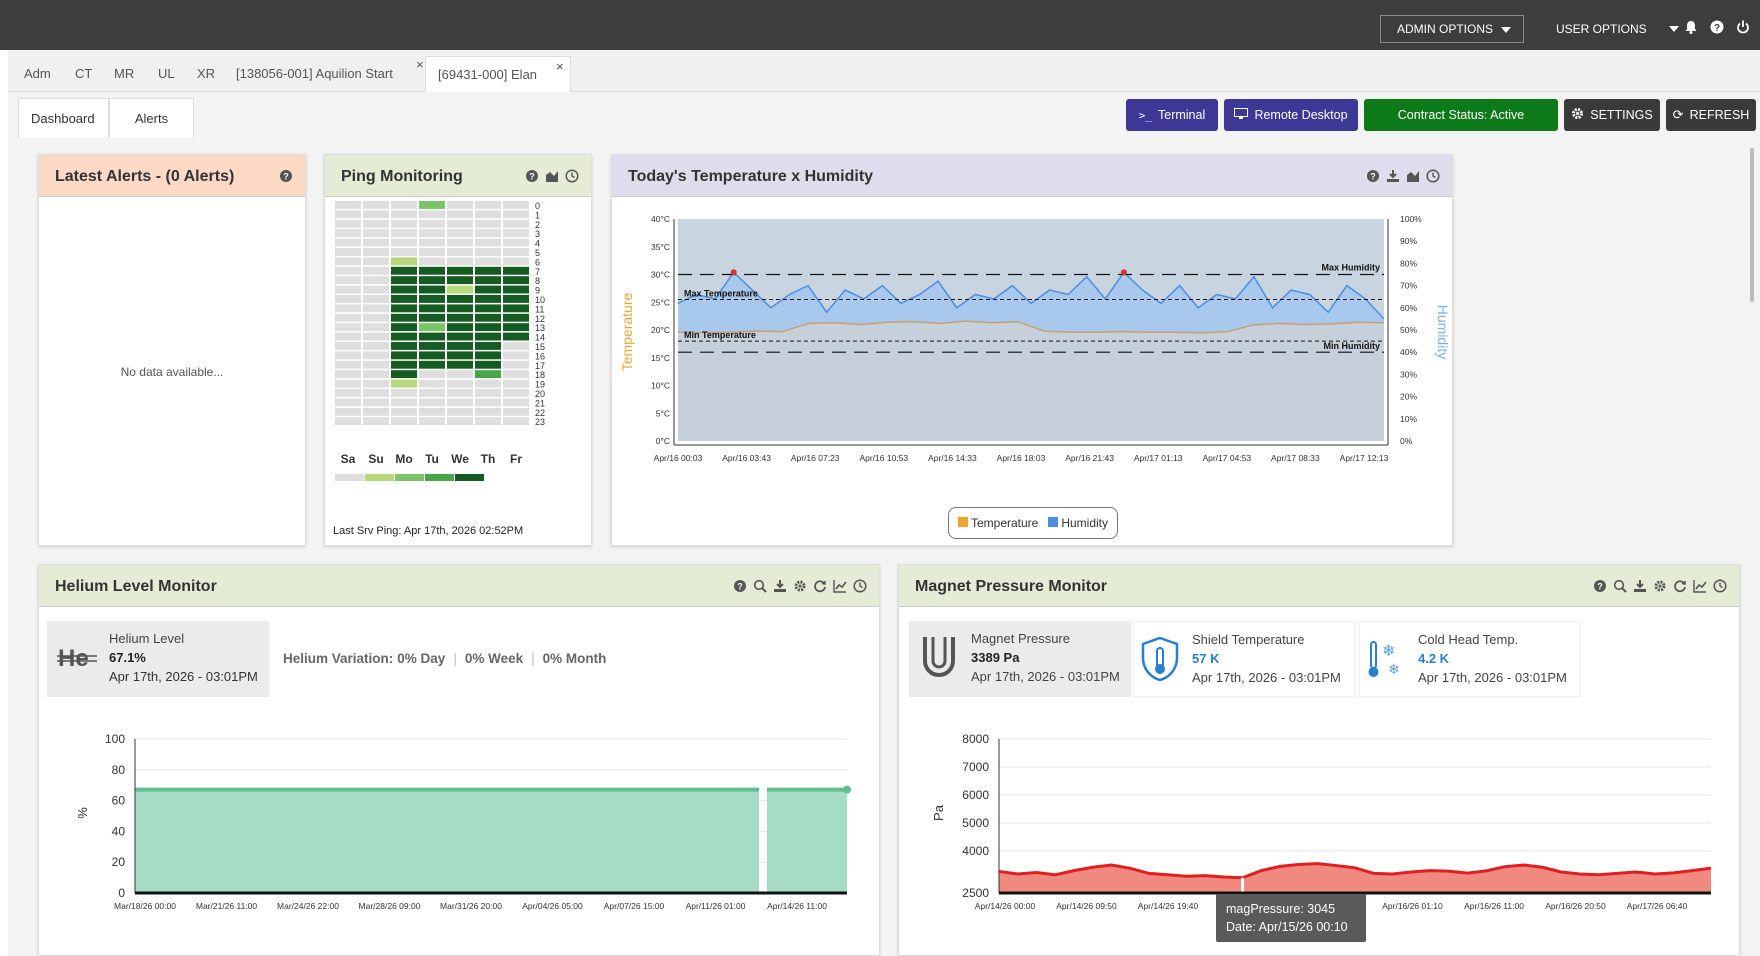 This screenshot has height=956, width=1760. Describe the element at coordinates (1743, 27) in the screenshot. I see `power-icon` at that location.